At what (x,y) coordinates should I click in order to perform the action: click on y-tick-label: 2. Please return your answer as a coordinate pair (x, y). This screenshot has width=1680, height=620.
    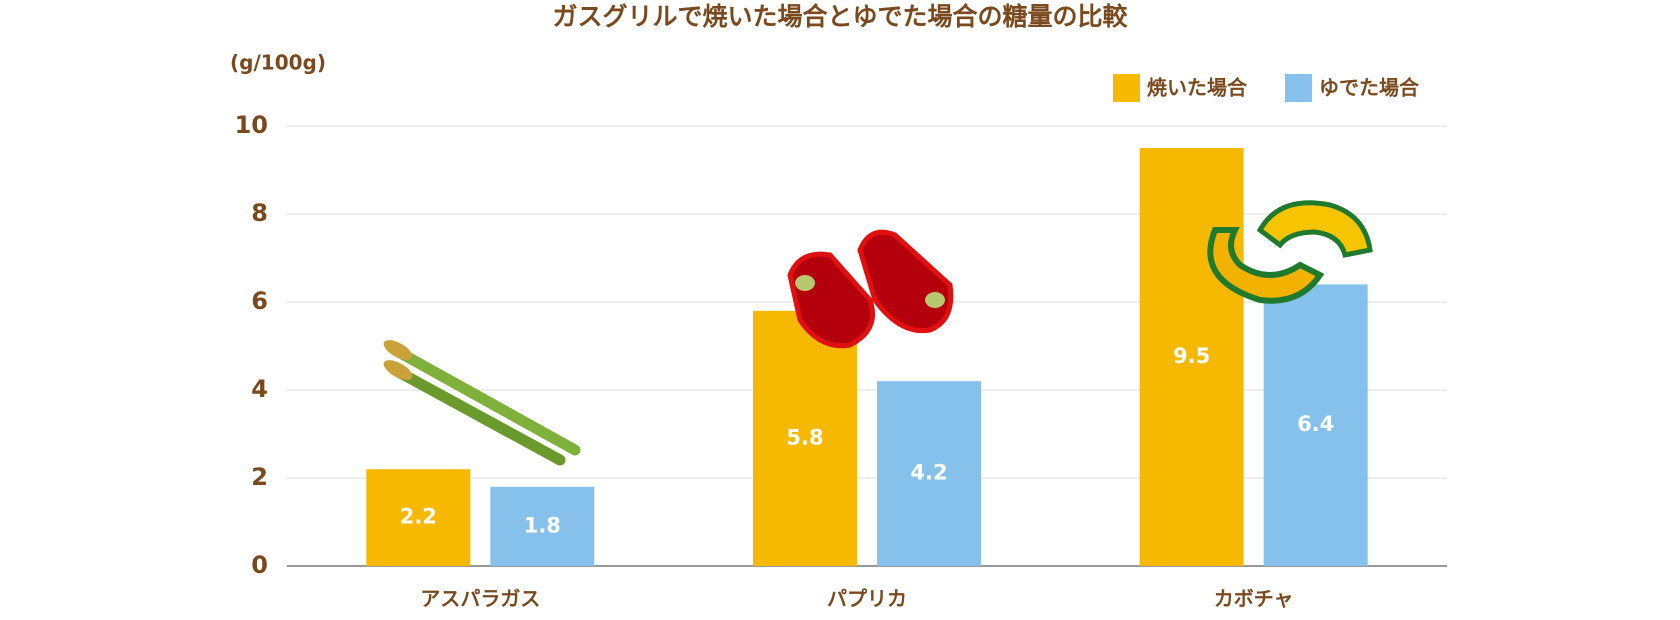
    Looking at the image, I should click on (259, 477).